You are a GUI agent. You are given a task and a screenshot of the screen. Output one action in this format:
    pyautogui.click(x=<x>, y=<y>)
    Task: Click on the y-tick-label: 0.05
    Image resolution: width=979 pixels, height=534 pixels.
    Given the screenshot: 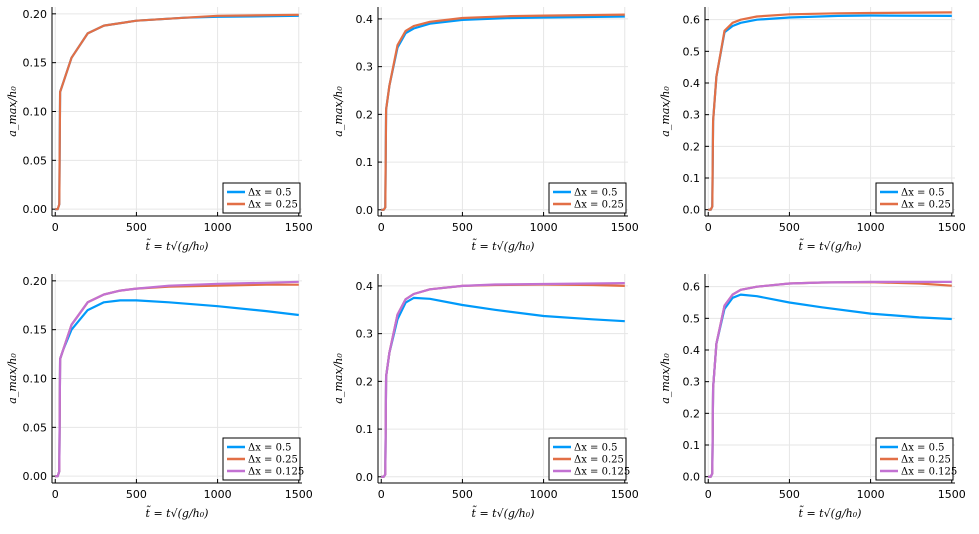 What is the action you would take?
    pyautogui.click(x=35, y=427)
    